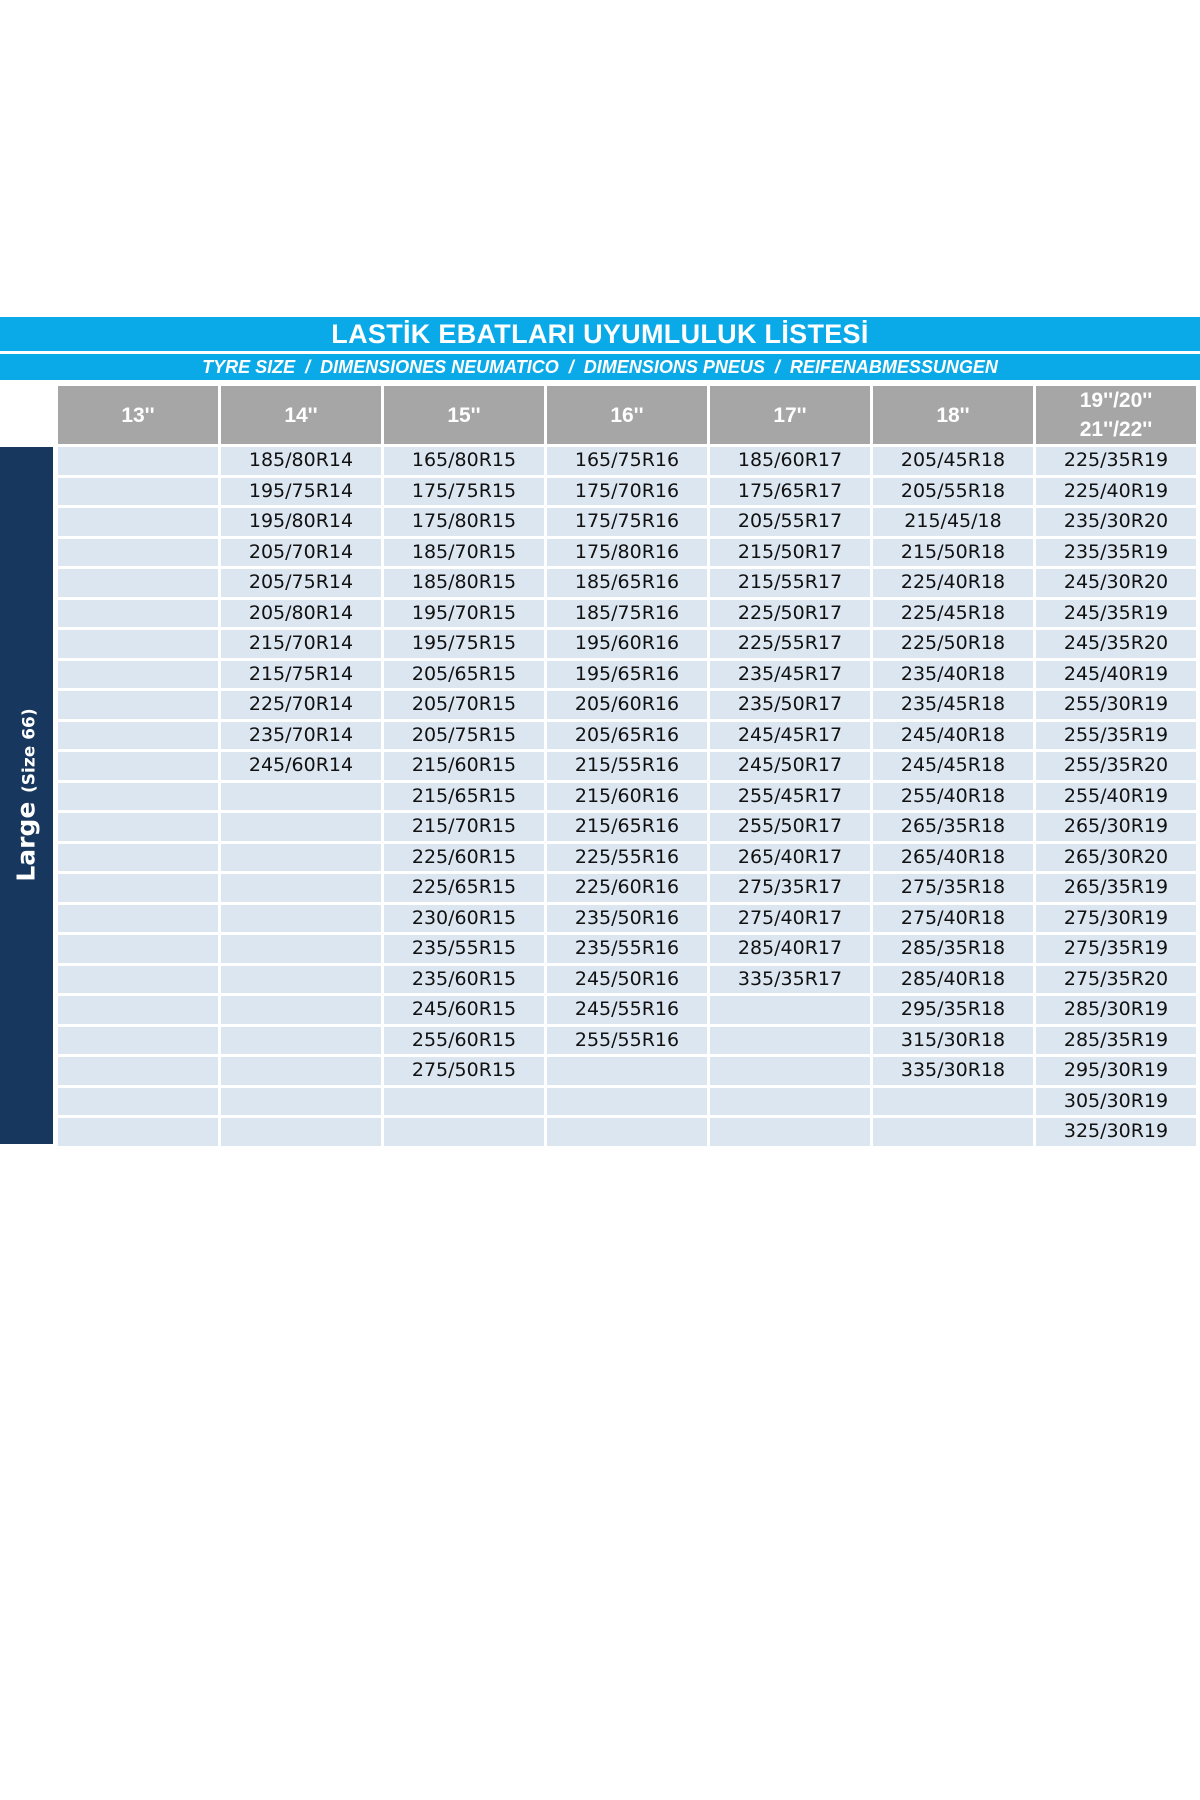 The image size is (1200, 1800). Describe the element at coordinates (790, 766) in the screenshot. I see `tyre-size-cell: 245/50R17` at that location.